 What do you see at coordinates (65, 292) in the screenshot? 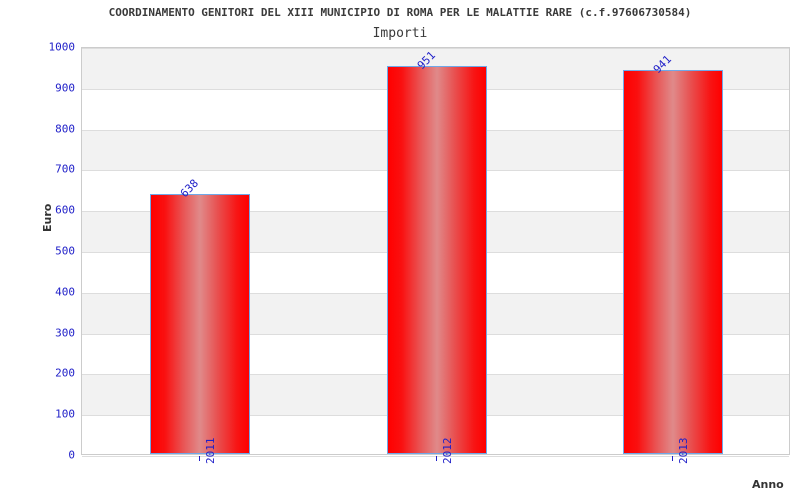
I see `y-tick-label: 400` at bounding box center [65, 292].